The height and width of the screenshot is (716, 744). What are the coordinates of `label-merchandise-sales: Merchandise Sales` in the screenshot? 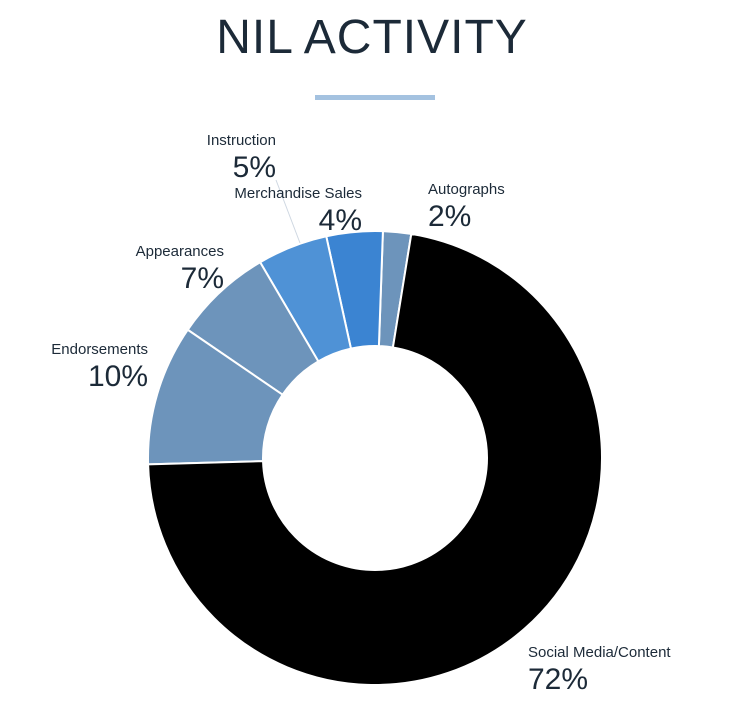 It's located at (298, 193).